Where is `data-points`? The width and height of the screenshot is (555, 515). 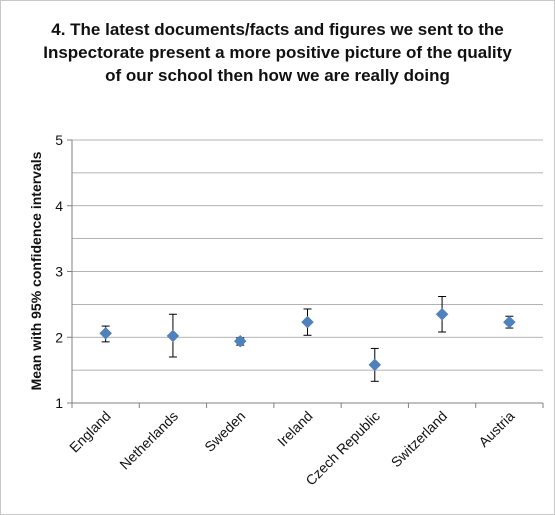
data-points is located at coordinates (307, 339).